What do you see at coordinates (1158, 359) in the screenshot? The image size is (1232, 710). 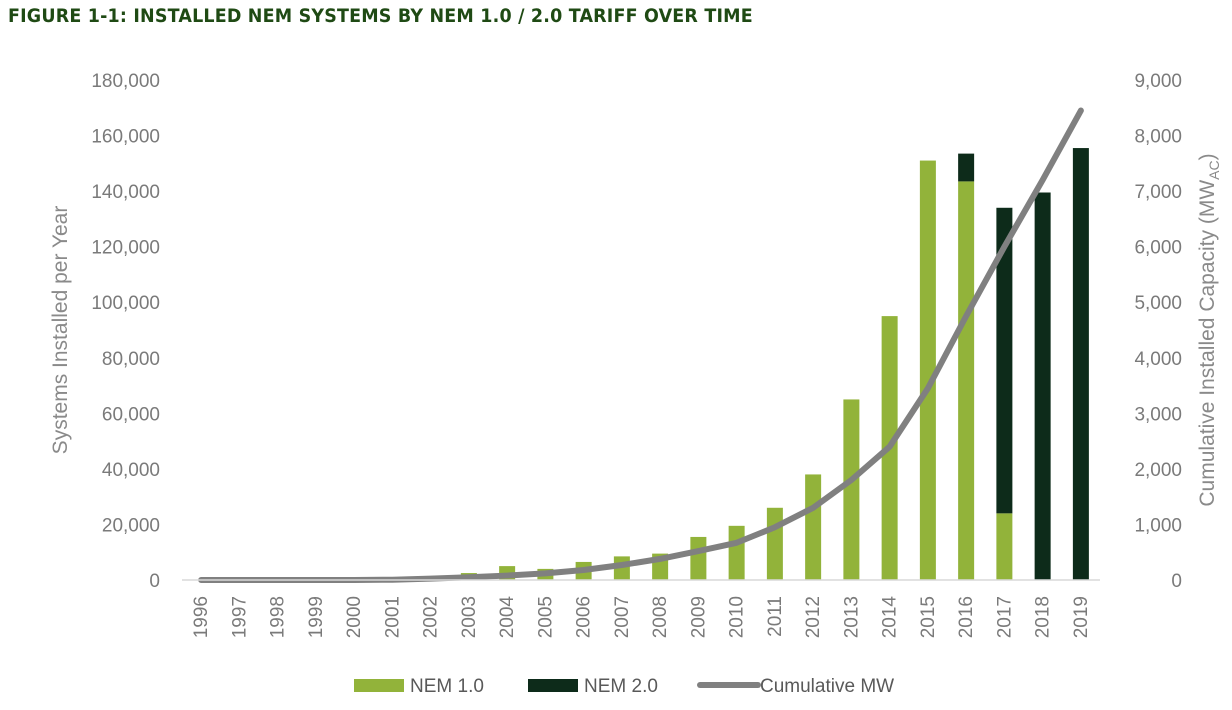 I see `right-tick-label: 4,000` at bounding box center [1158, 359].